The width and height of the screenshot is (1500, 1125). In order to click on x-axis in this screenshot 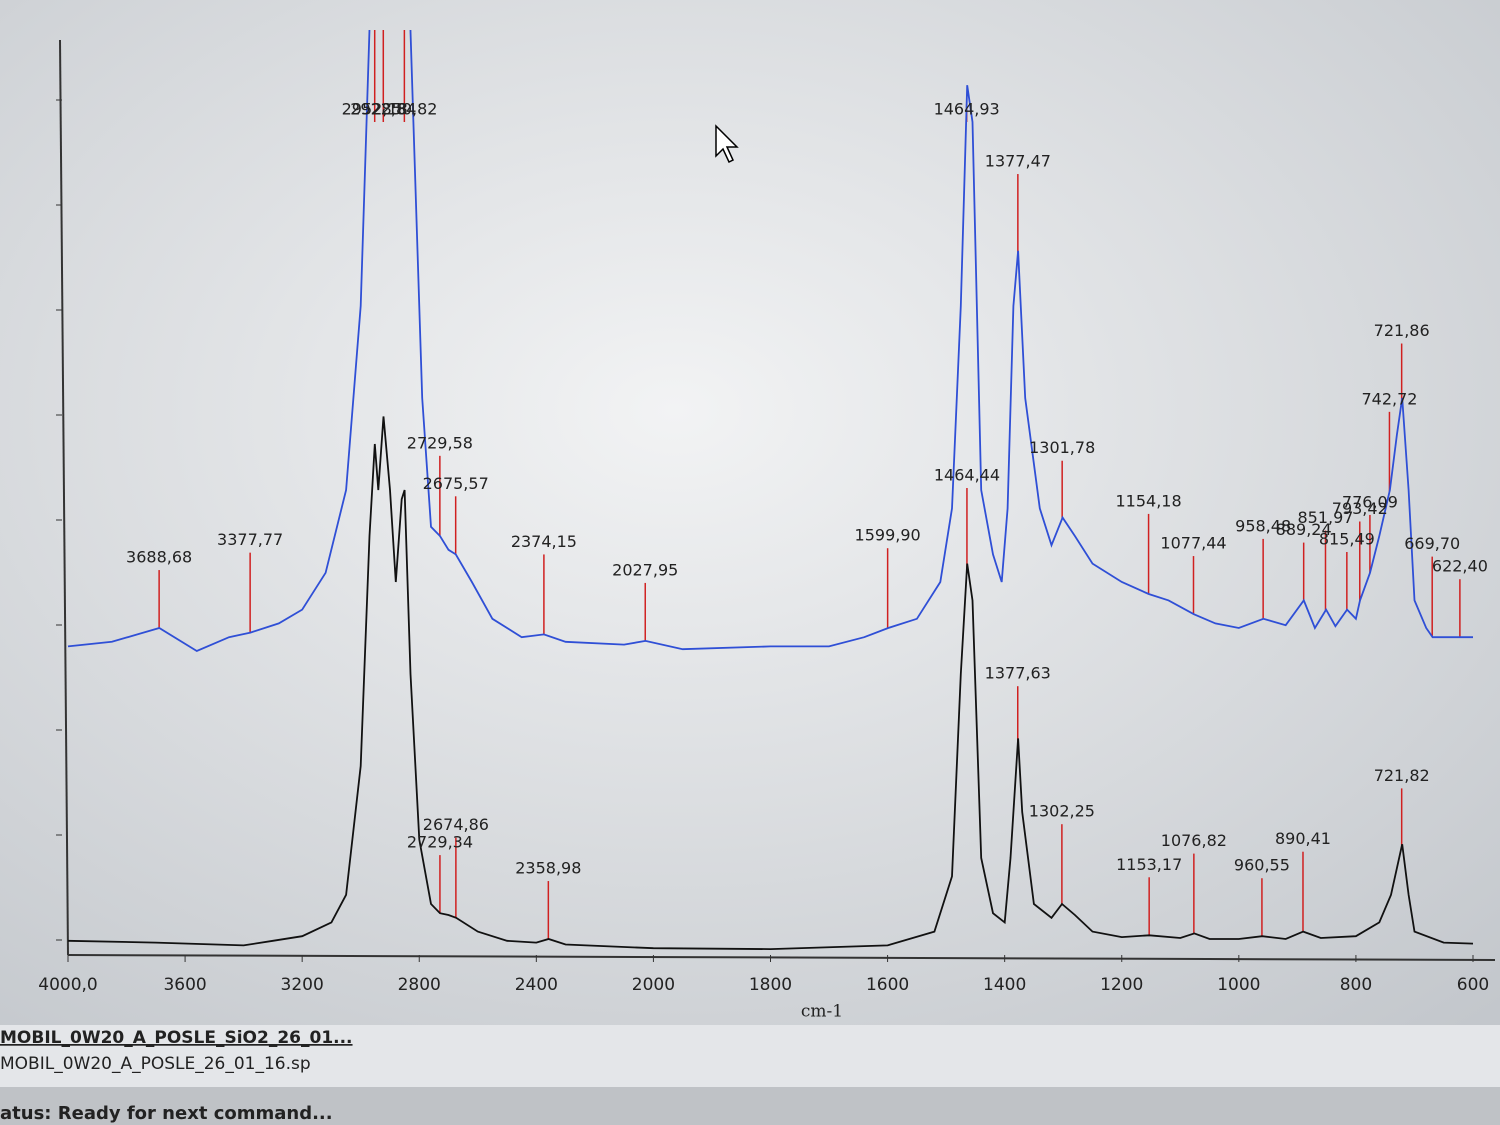, I will do `click(781, 957)`.